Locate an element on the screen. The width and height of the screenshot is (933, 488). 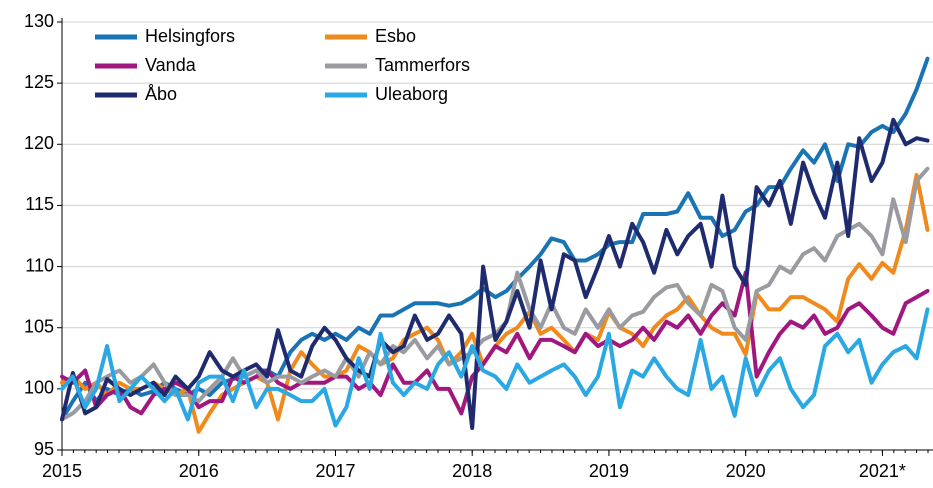
legend-label: Helsingfors is located at coordinates (190, 36).